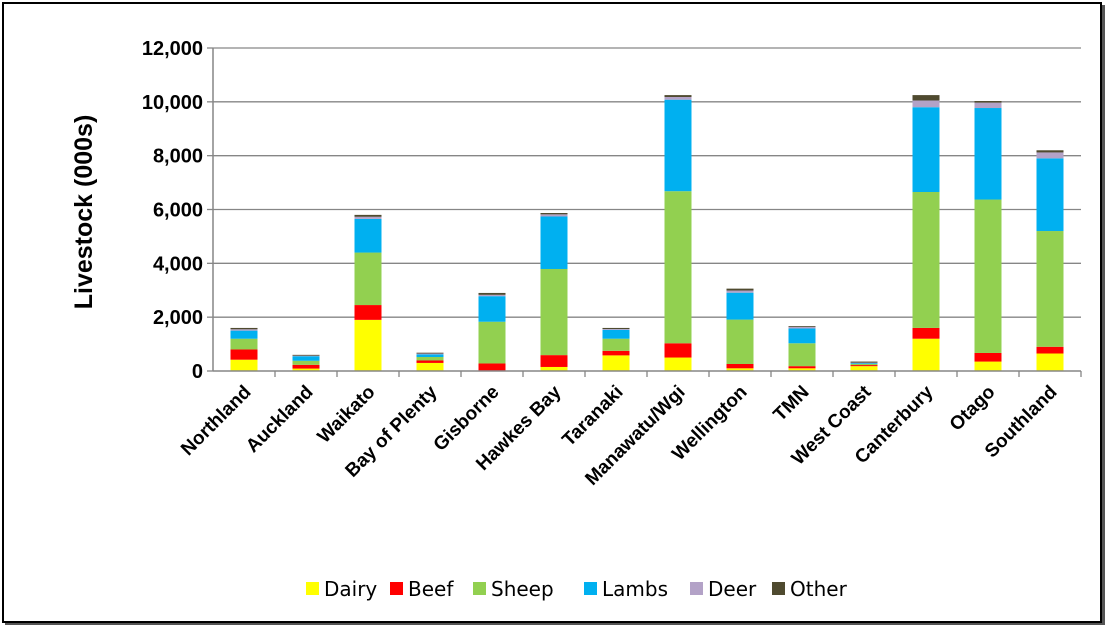  Describe the element at coordinates (988, 276) in the screenshot. I see `bar-sheep-otago` at that location.